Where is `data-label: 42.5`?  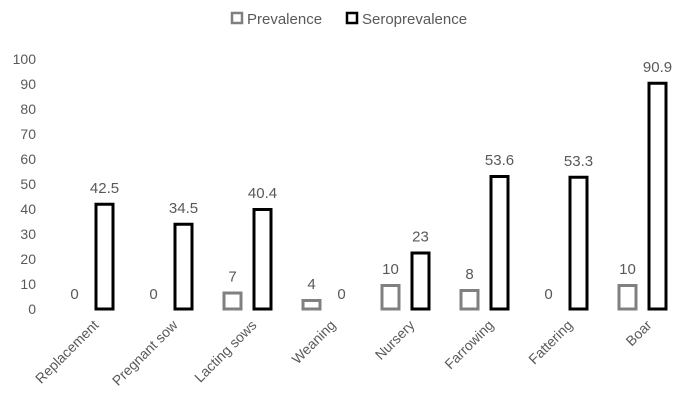 data-label: 42.5 is located at coordinates (104, 188).